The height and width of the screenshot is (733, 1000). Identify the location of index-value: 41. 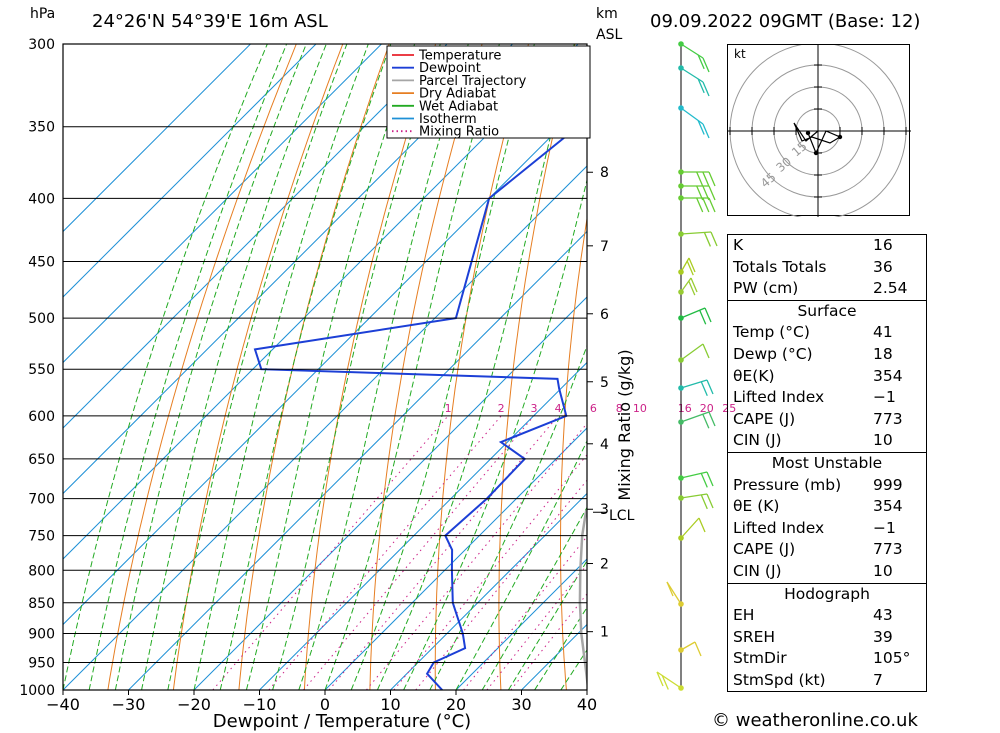
(883, 332).